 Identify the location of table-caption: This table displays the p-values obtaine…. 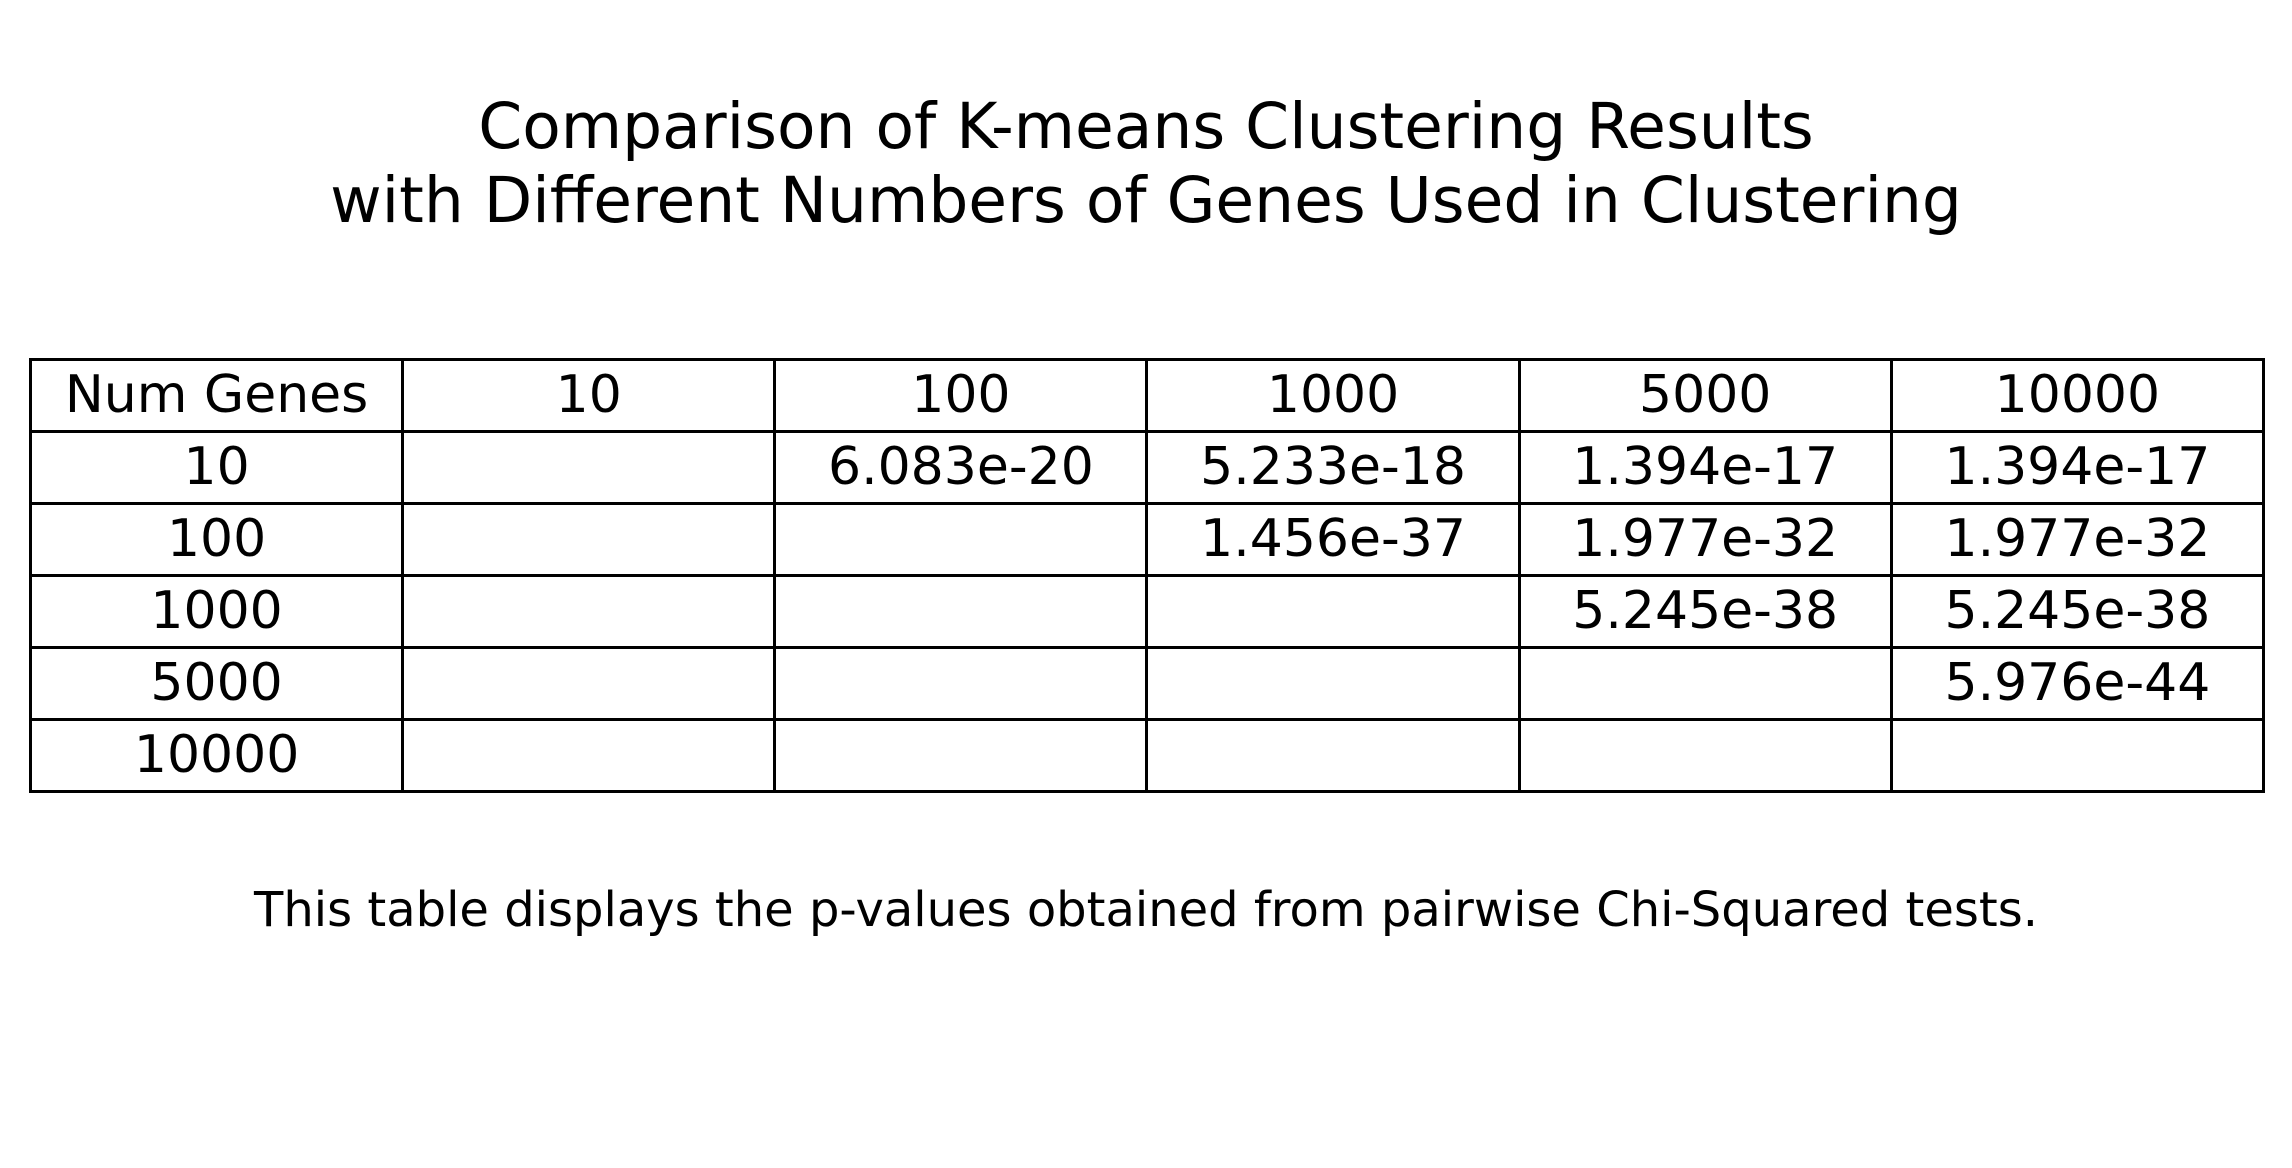
(1146, 910).